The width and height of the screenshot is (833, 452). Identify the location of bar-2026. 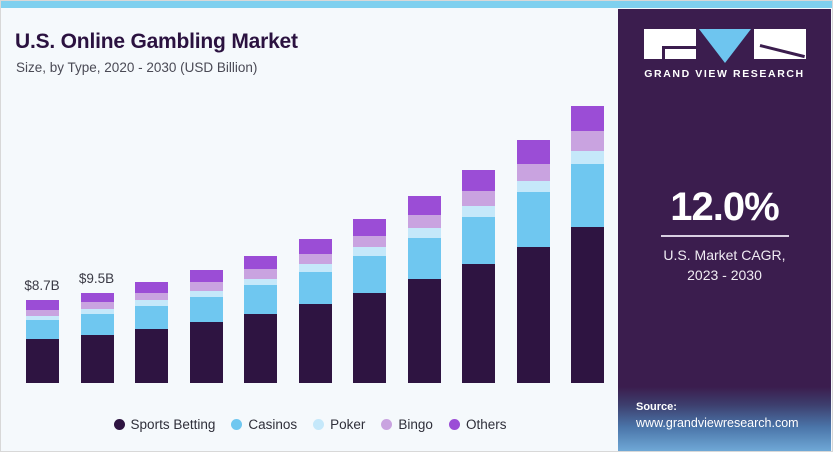
(369, 300).